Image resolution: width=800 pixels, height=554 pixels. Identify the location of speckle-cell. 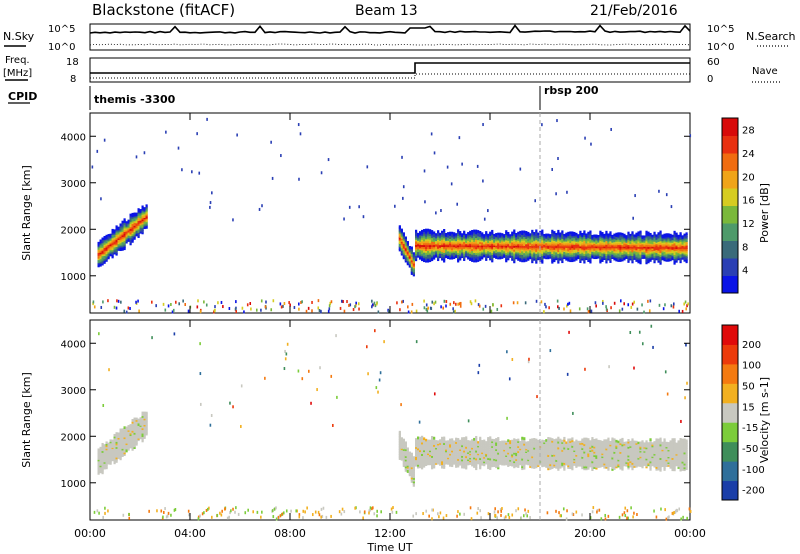
(197, 134).